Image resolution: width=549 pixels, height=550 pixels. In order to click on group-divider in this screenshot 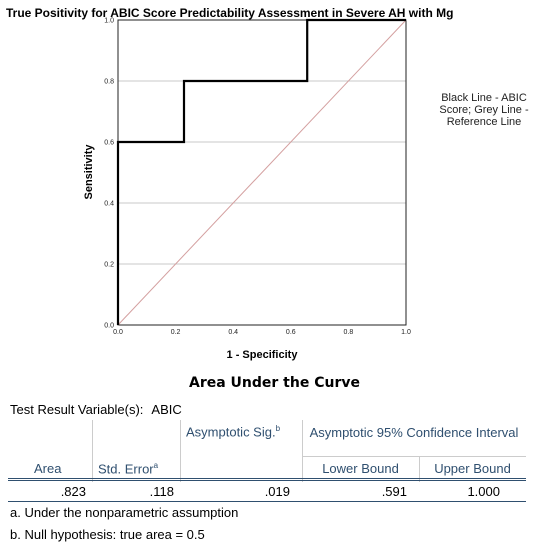, I will do `click(414, 456)`.